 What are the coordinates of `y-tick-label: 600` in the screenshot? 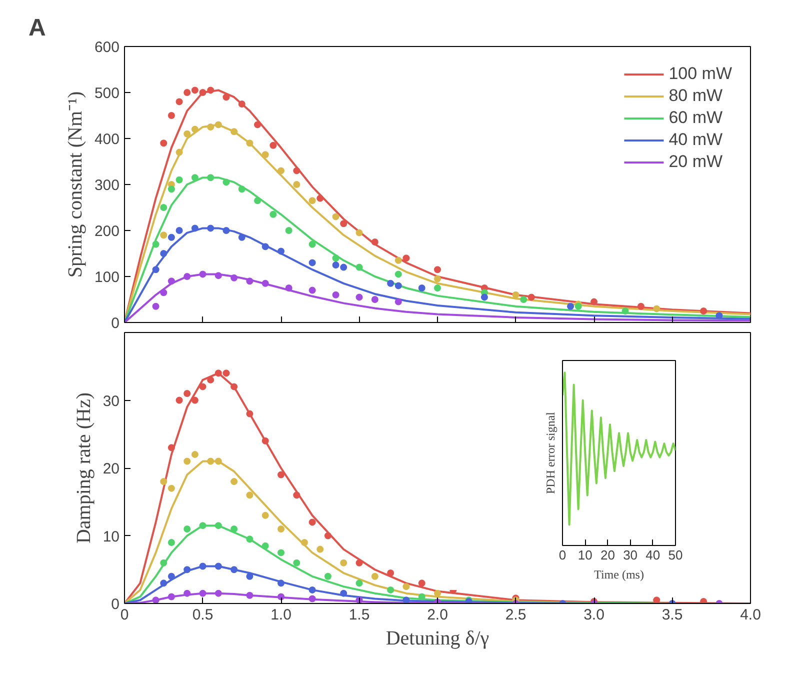 It's located at (107, 47).